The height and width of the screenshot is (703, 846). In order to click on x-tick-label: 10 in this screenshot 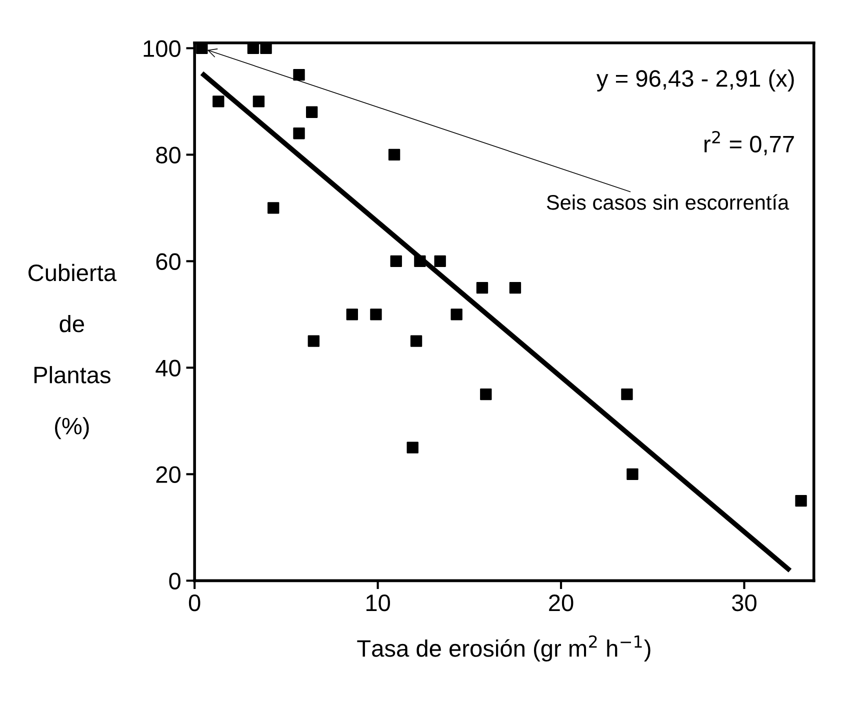, I will do `click(378, 603)`.